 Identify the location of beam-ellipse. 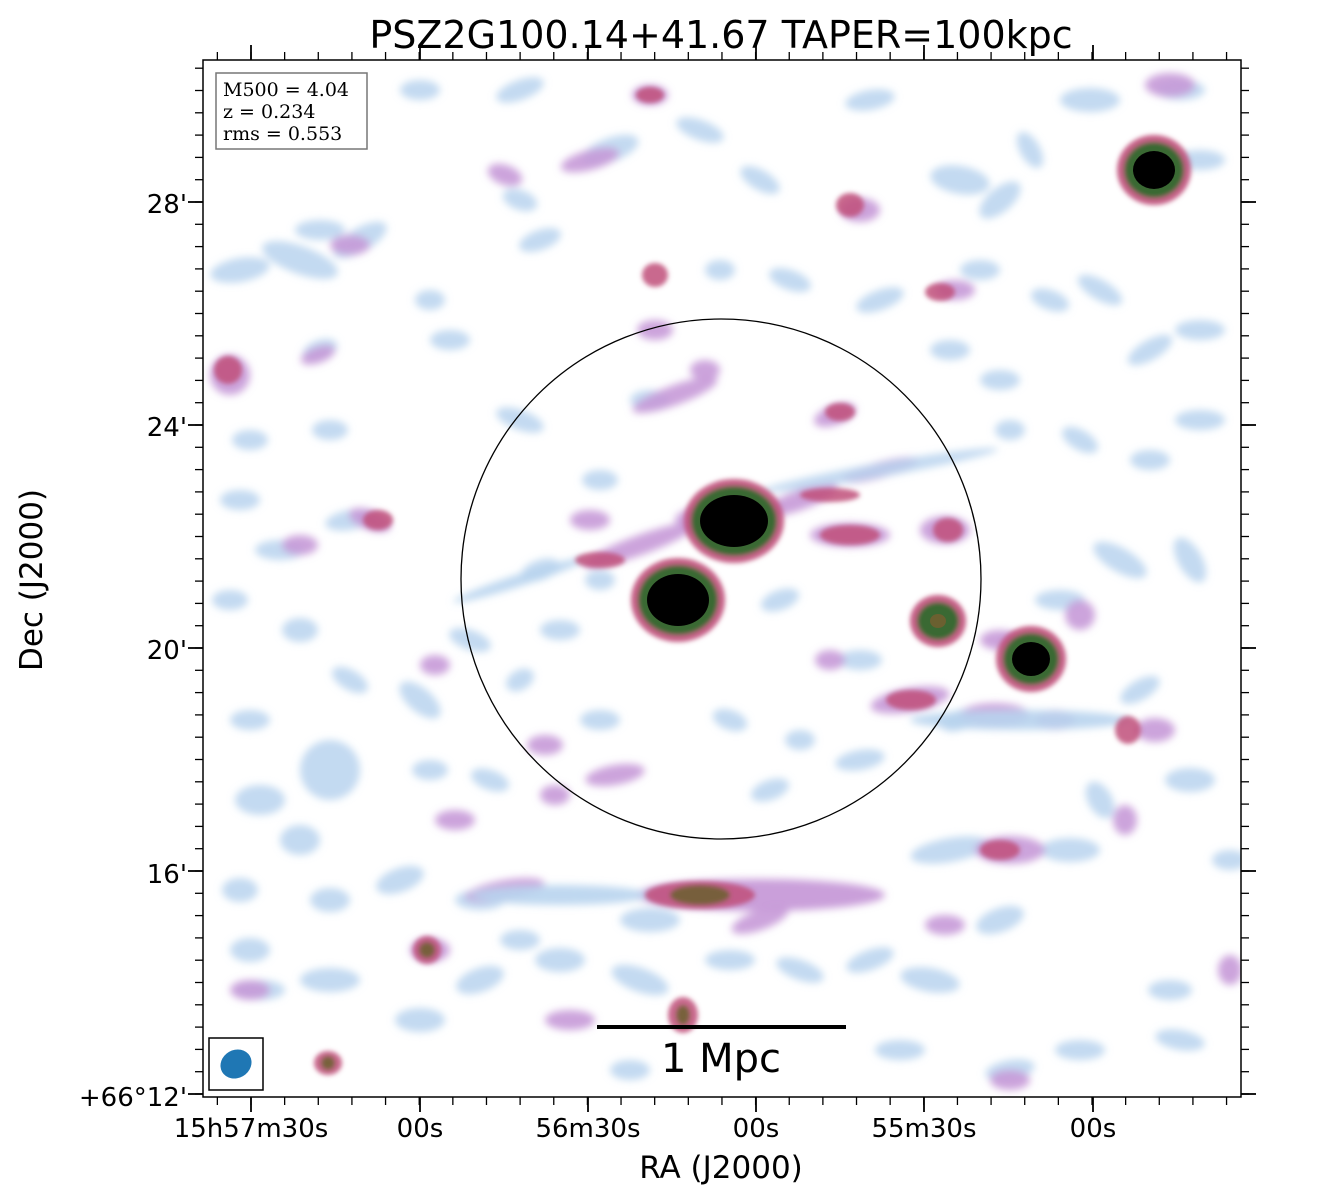
(236, 1064).